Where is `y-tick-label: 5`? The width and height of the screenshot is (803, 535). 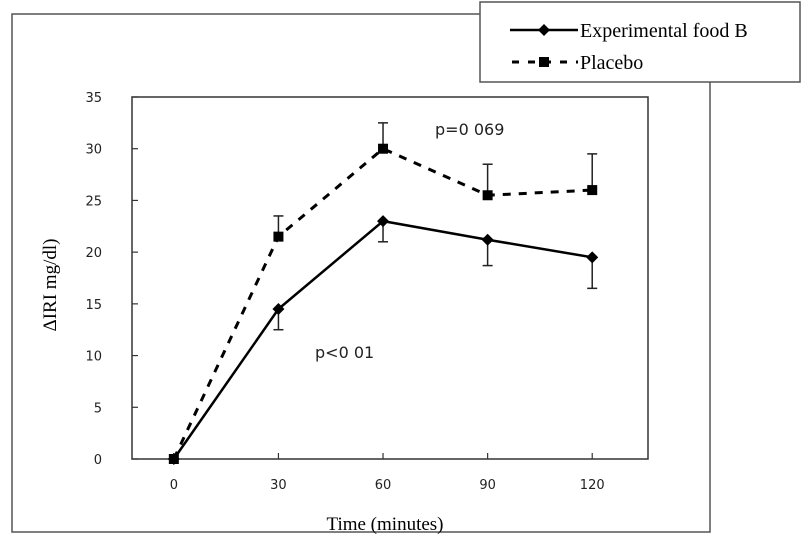 y-tick-label: 5 is located at coordinates (98, 408).